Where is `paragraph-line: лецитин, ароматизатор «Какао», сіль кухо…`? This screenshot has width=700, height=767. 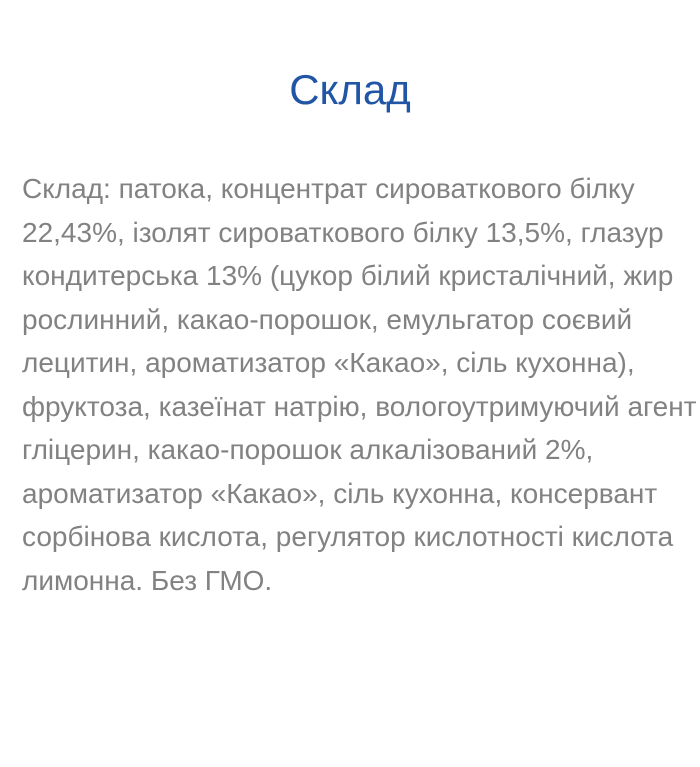
paragraph-line: лецитин, ароматизатор «Какао», сіль кухо… is located at coordinates (328, 362).